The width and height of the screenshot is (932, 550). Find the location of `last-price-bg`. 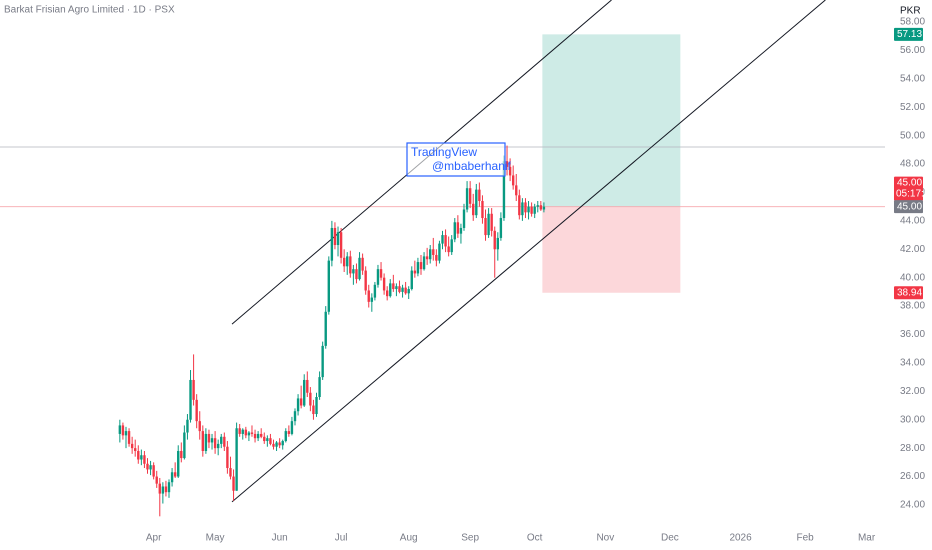

last-price-bg is located at coordinates (908, 188).